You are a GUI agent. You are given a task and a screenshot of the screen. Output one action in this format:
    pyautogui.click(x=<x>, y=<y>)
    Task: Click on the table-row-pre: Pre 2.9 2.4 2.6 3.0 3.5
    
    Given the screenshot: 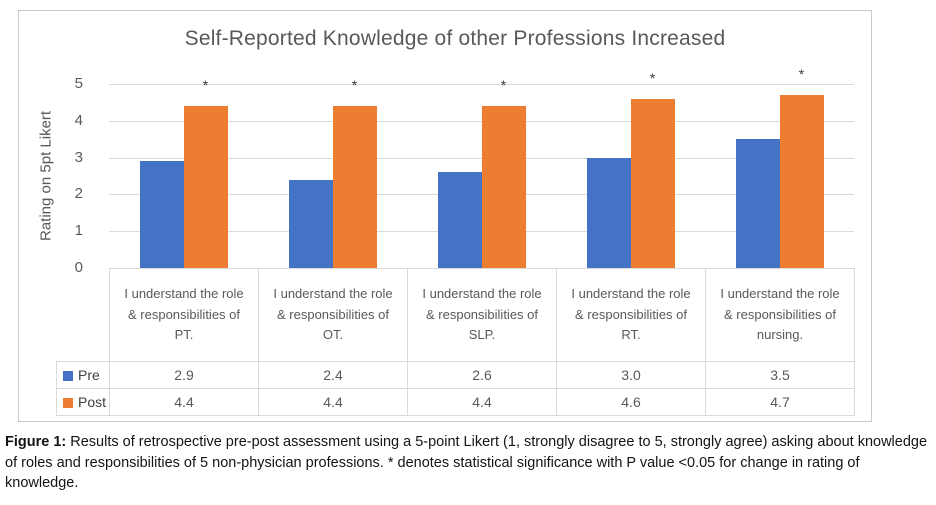 What is the action you would take?
    pyautogui.click(x=455, y=375)
    